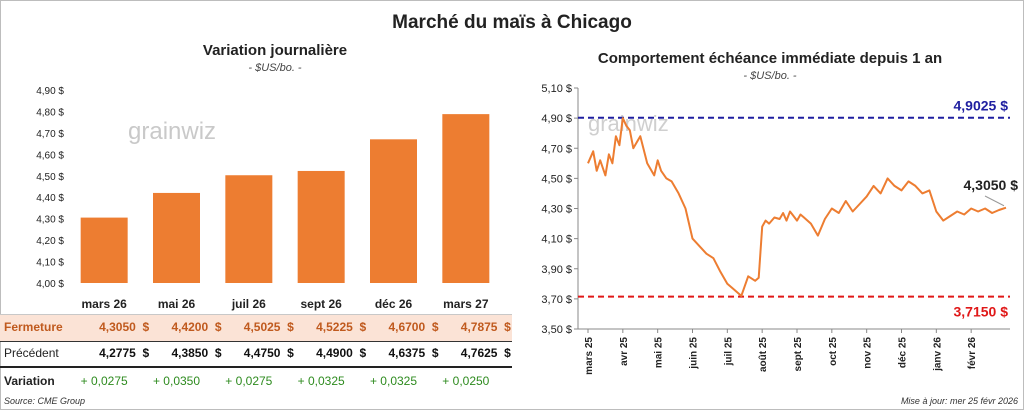 This screenshot has height=410, width=1024. I want to click on bar-ytick-label: 4,80 $, so click(50, 112).